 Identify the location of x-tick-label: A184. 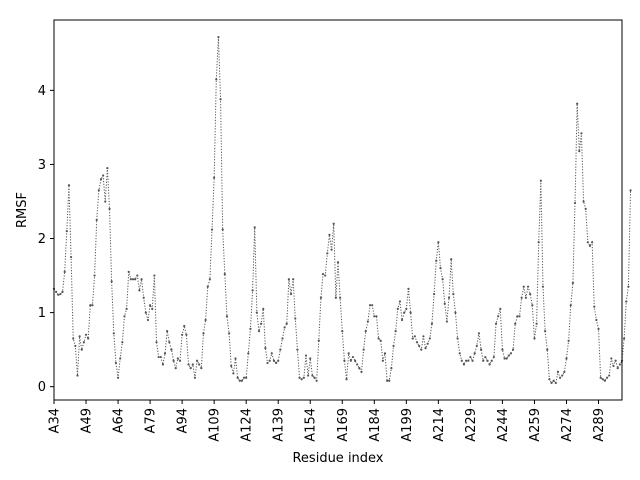
(375, 425).